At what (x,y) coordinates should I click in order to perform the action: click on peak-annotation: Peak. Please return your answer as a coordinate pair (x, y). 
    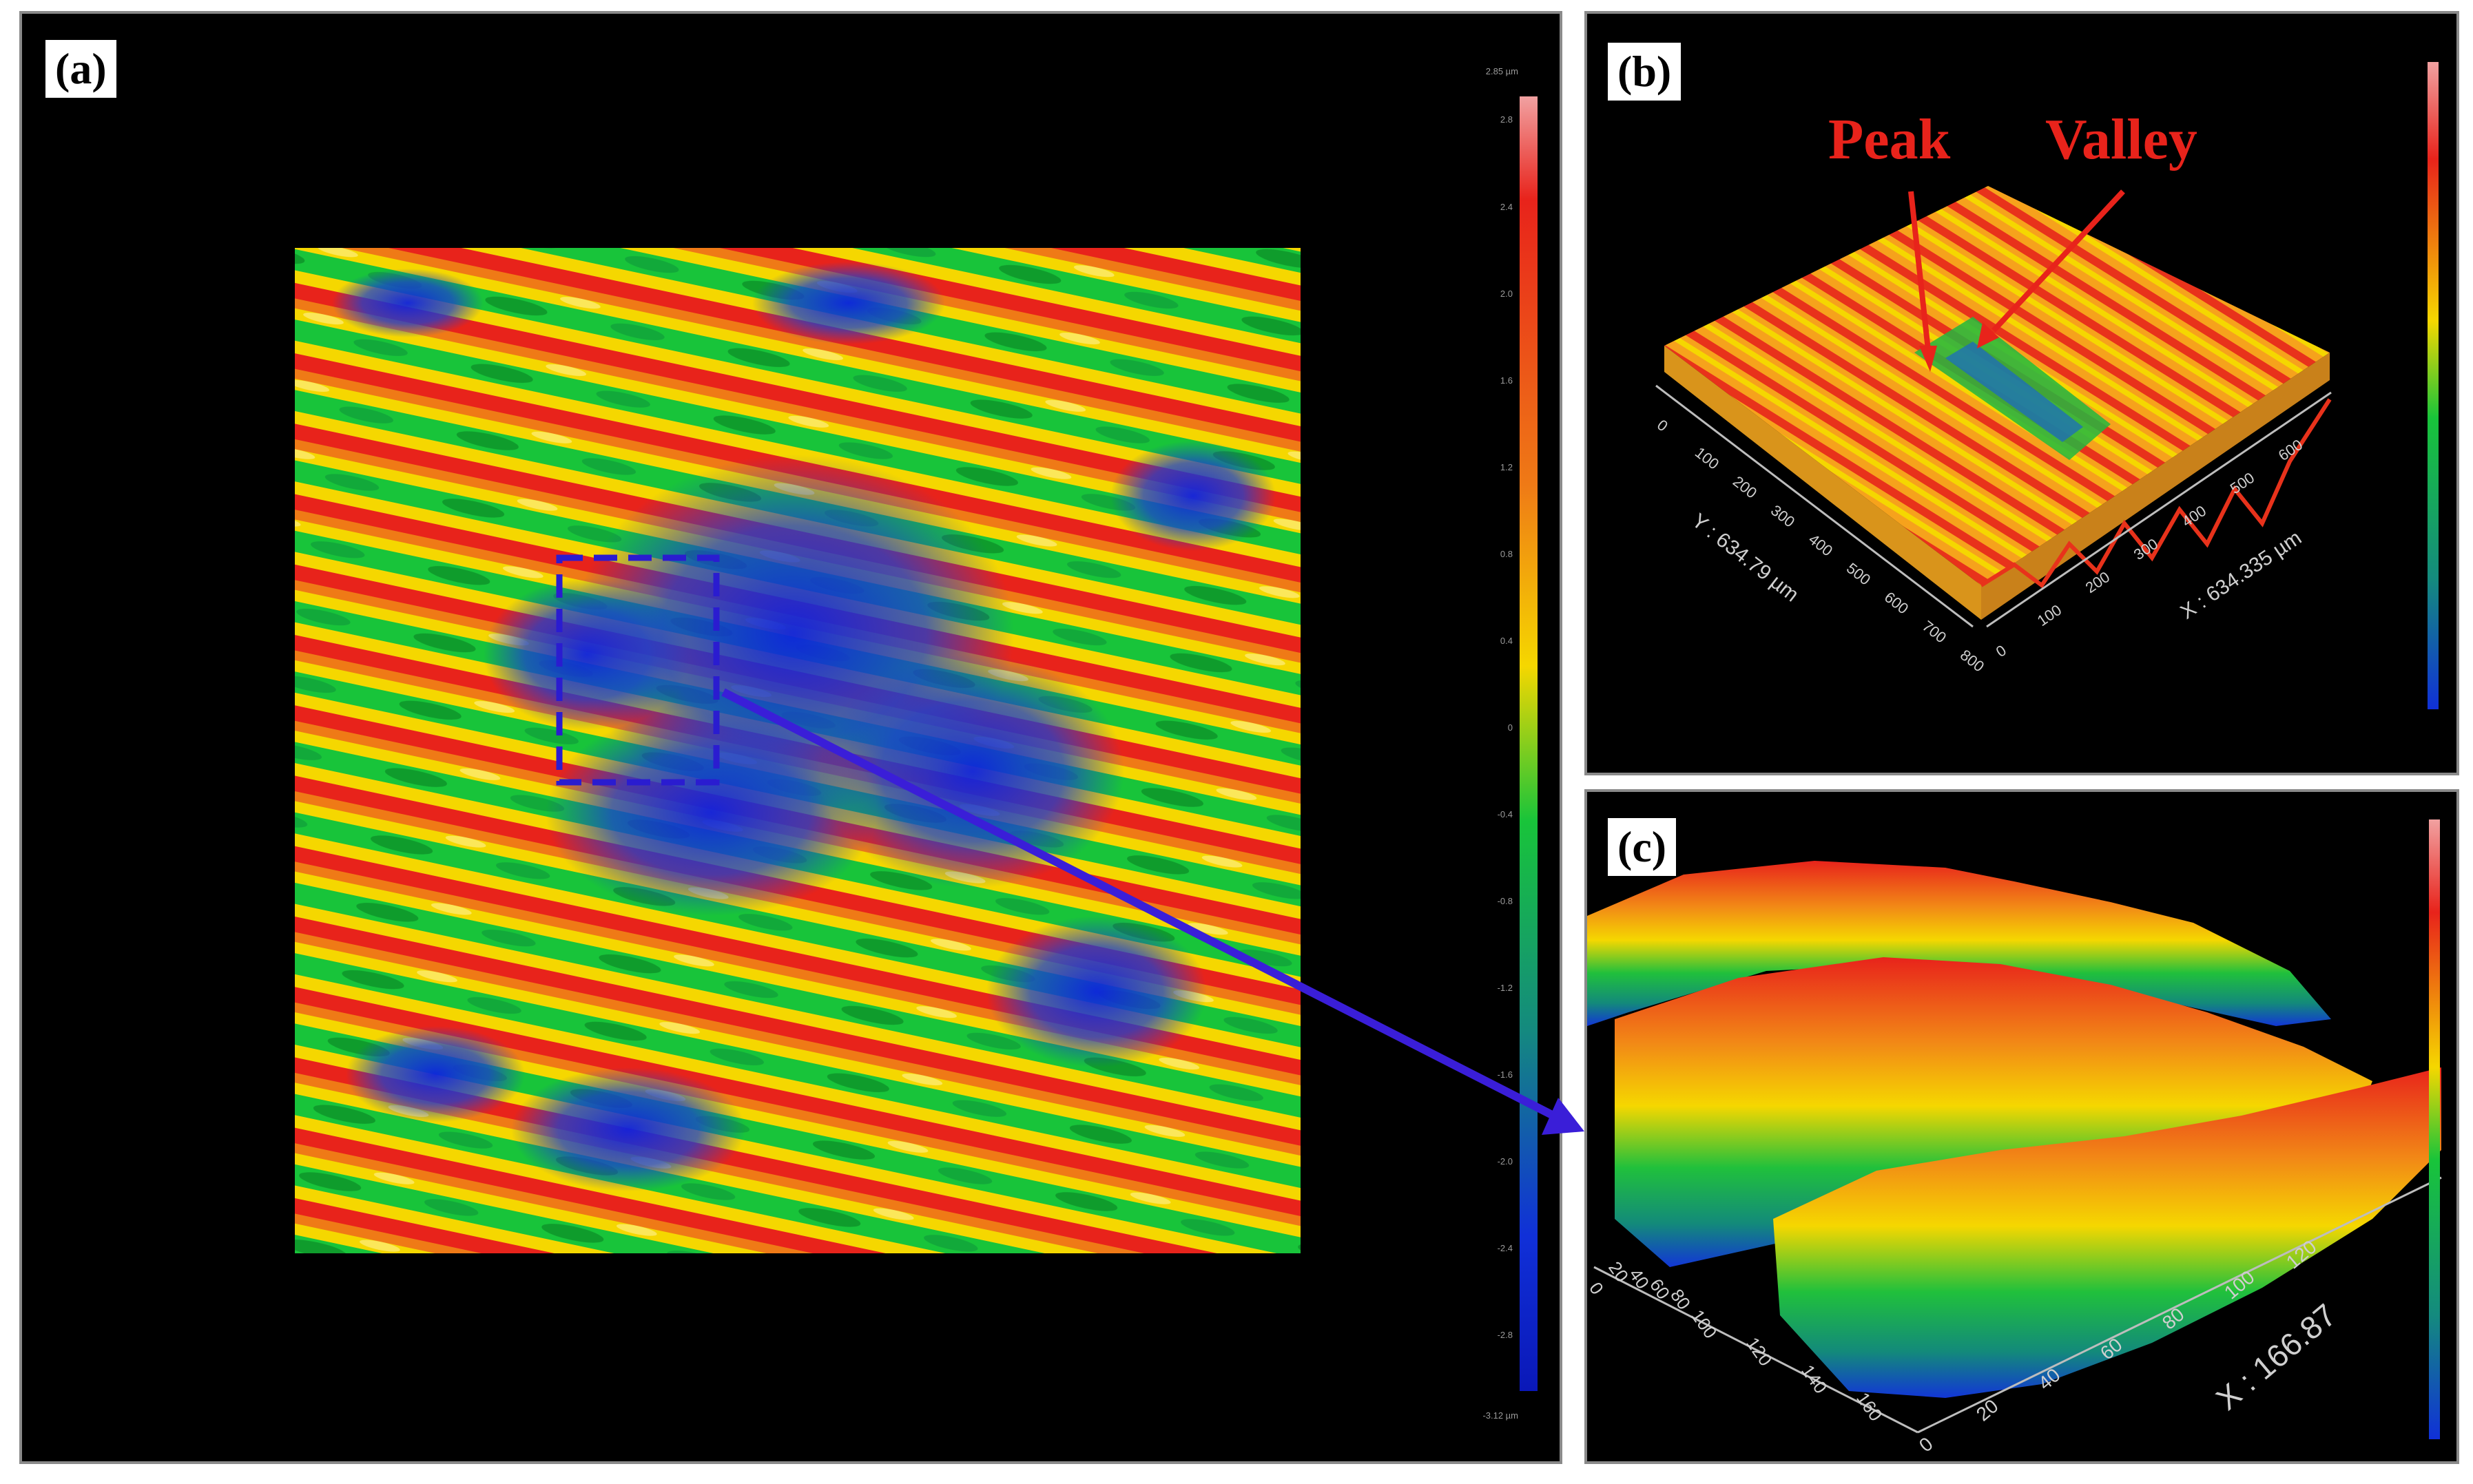
    Looking at the image, I should click on (1889, 139).